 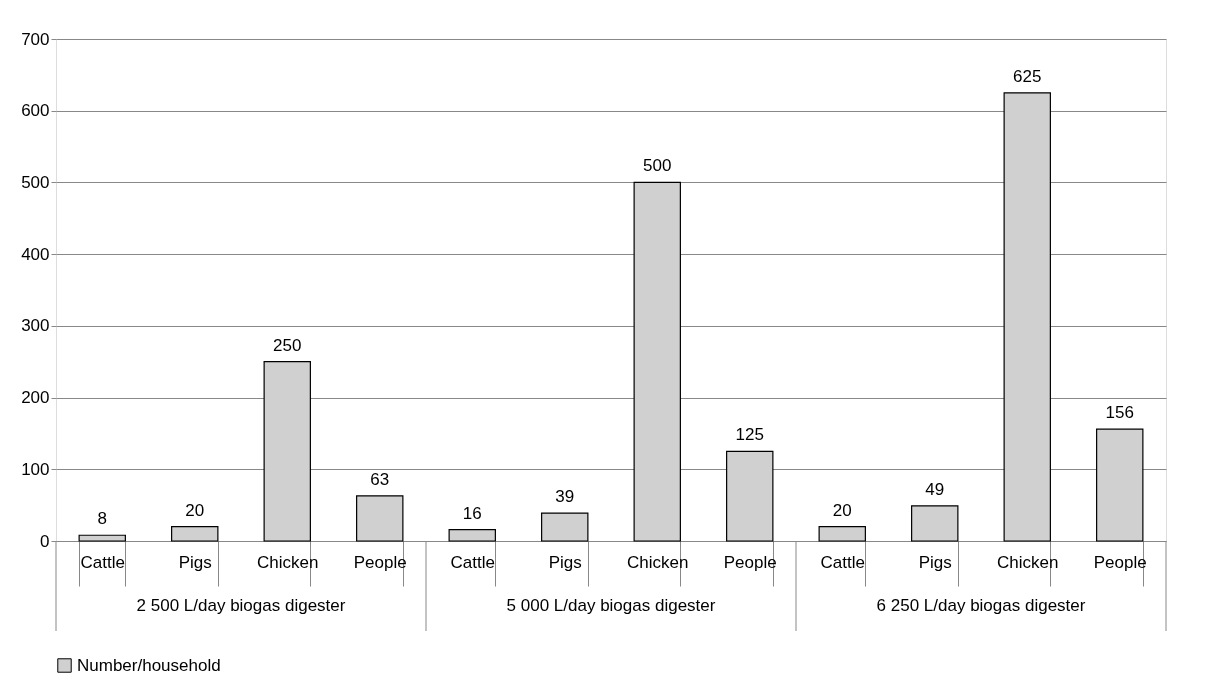 What do you see at coordinates (102, 519) in the screenshot?
I see `data-label: 8` at bounding box center [102, 519].